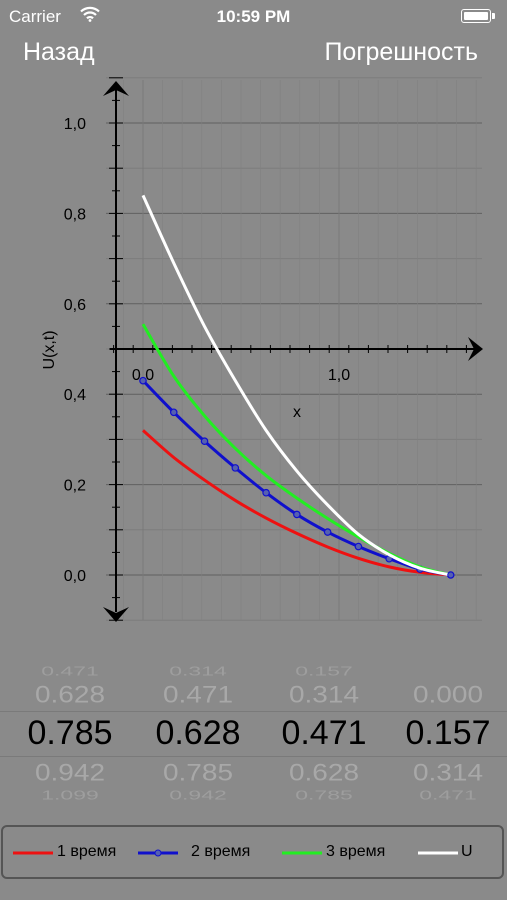 The image size is (507, 900). Describe the element at coordinates (221, 851) in the screenshot. I see `legend-label-2: 2 время` at that location.